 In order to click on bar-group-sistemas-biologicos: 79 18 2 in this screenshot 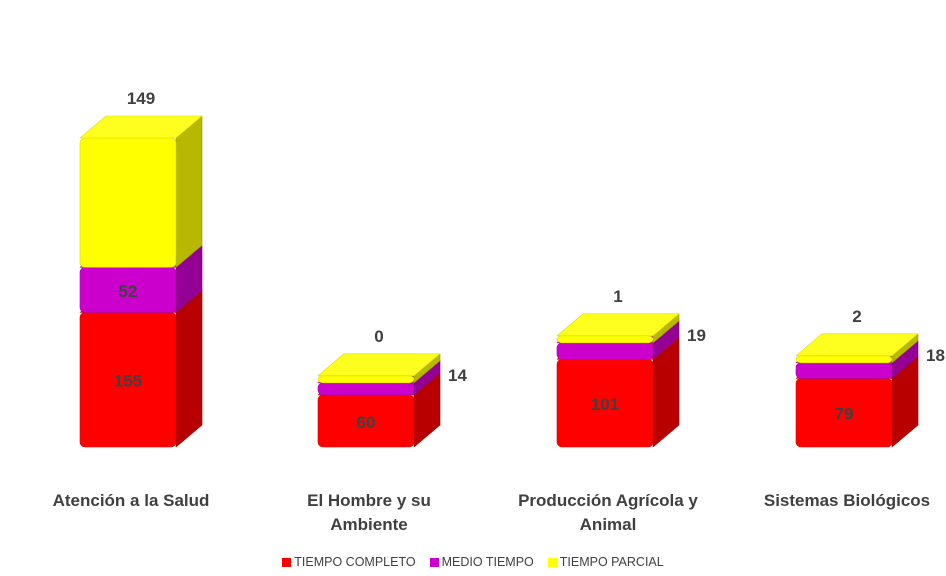, I will do `click(870, 377)`.